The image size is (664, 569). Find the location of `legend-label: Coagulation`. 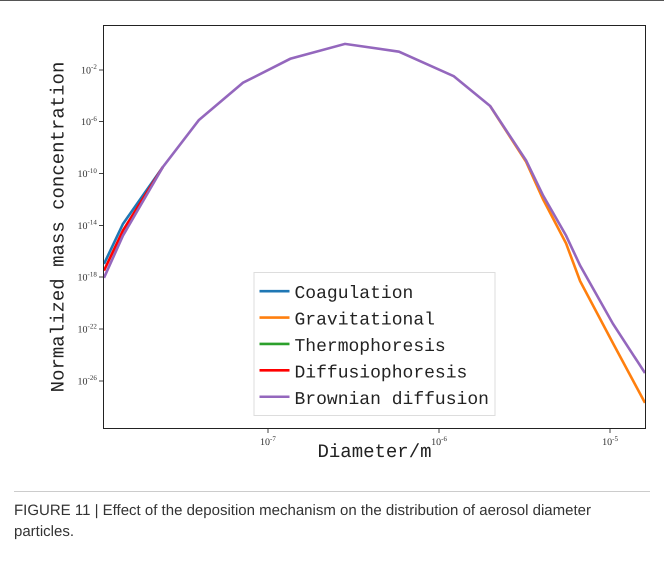

legend-label: Coagulation is located at coordinates (354, 294).